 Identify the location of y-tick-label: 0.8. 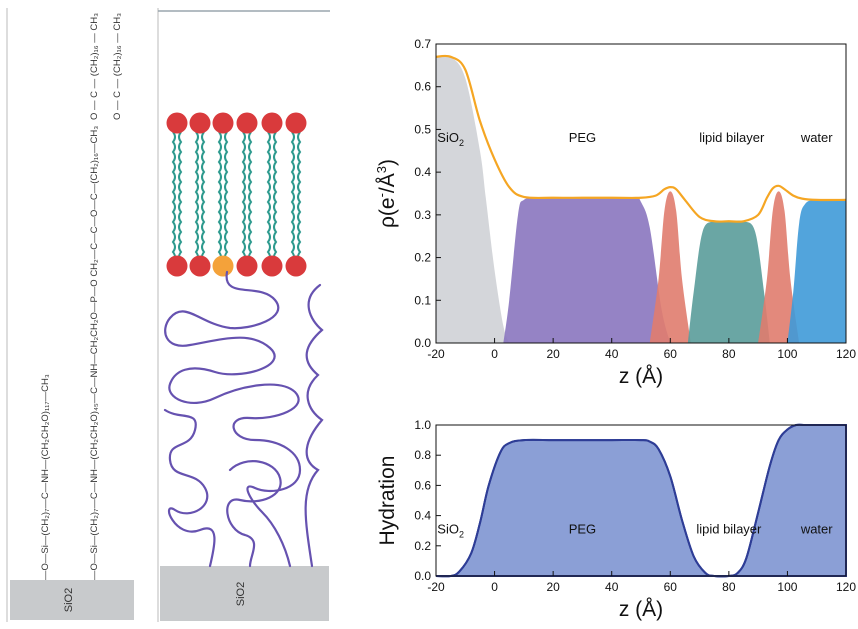
(422, 455).